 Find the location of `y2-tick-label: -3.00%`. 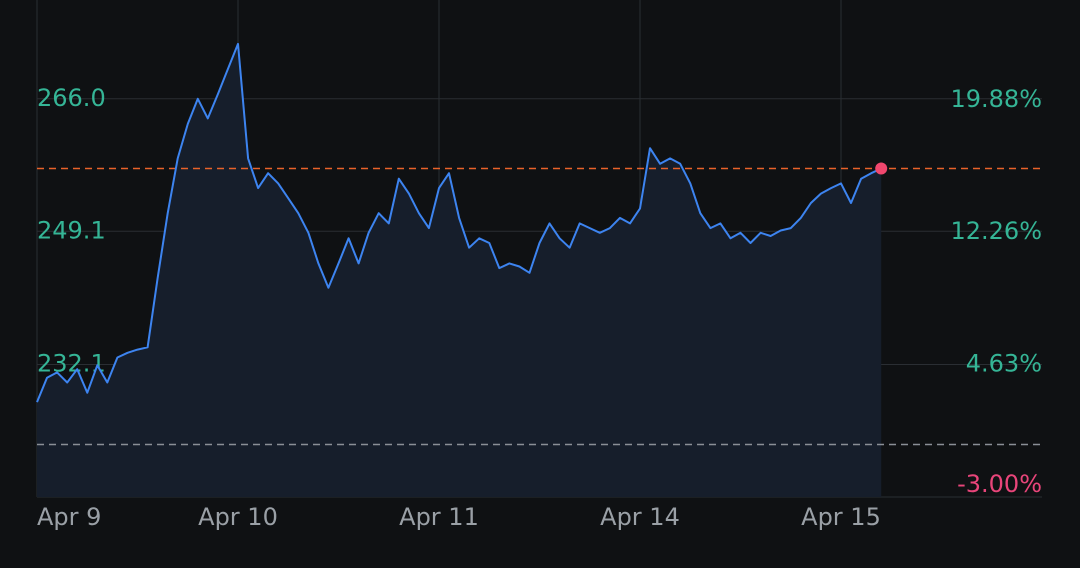

y2-tick-label: -3.00% is located at coordinates (999, 484).